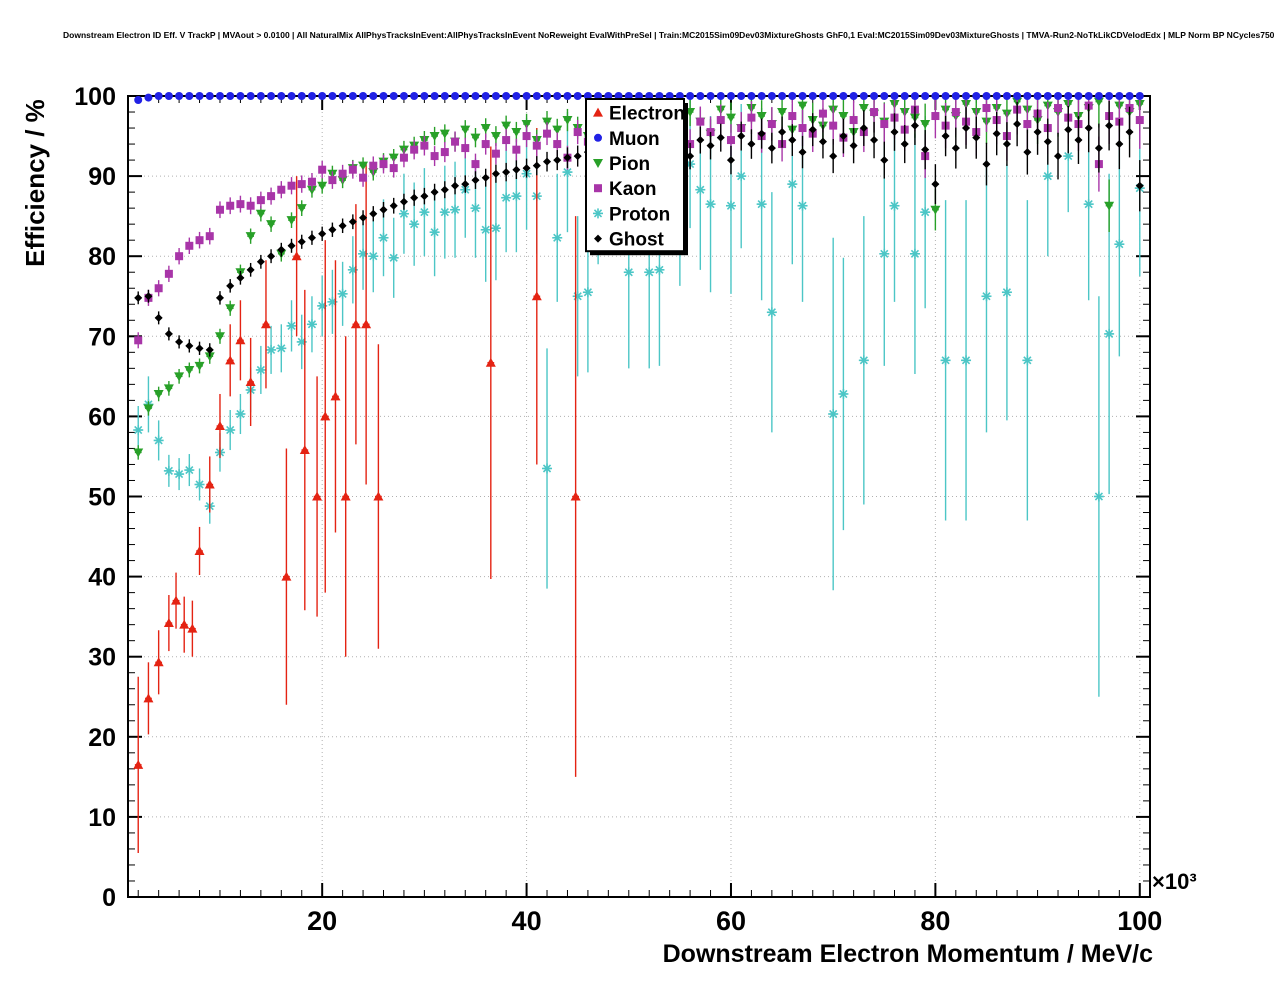  What do you see at coordinates (637, 240) in the screenshot?
I see `legend-label-ghost: Ghost` at bounding box center [637, 240].